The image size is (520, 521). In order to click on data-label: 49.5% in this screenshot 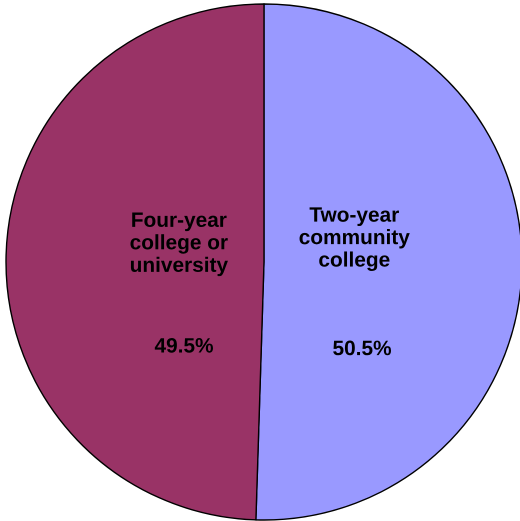, I will do `click(184, 345)`.